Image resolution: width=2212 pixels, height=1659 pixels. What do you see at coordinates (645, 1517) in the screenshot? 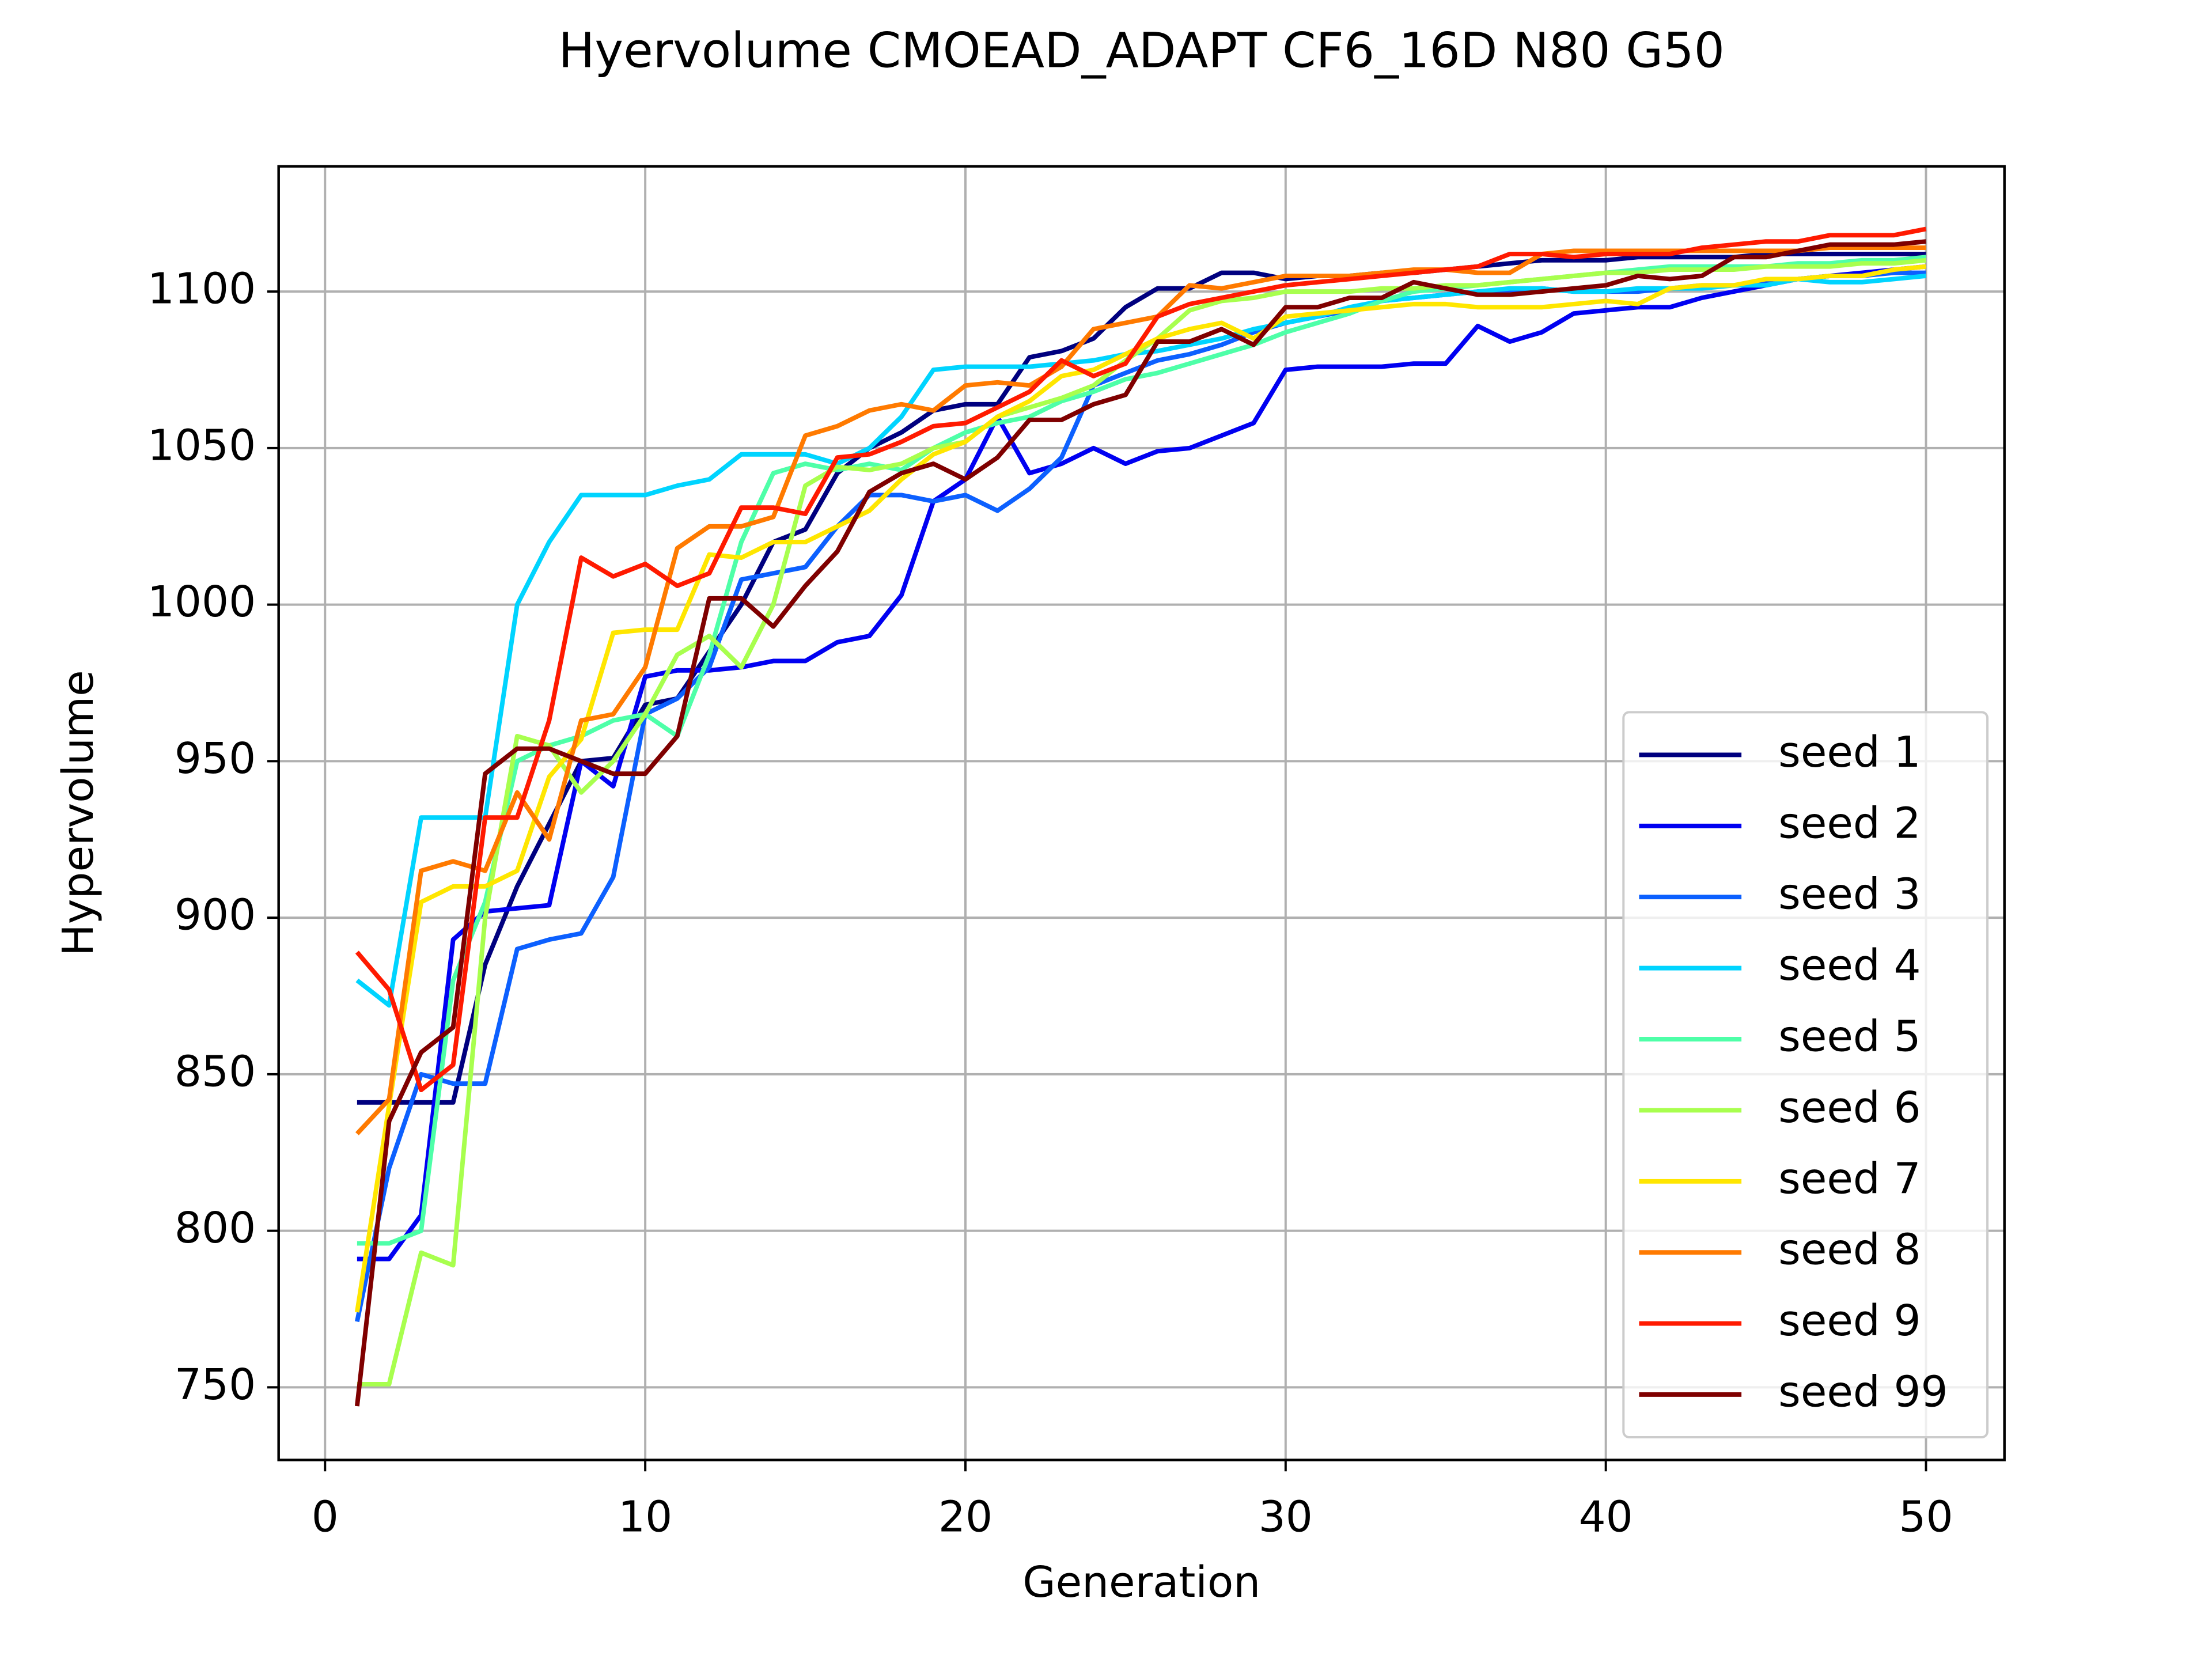
I see `x-tick-label: 10` at bounding box center [645, 1517].